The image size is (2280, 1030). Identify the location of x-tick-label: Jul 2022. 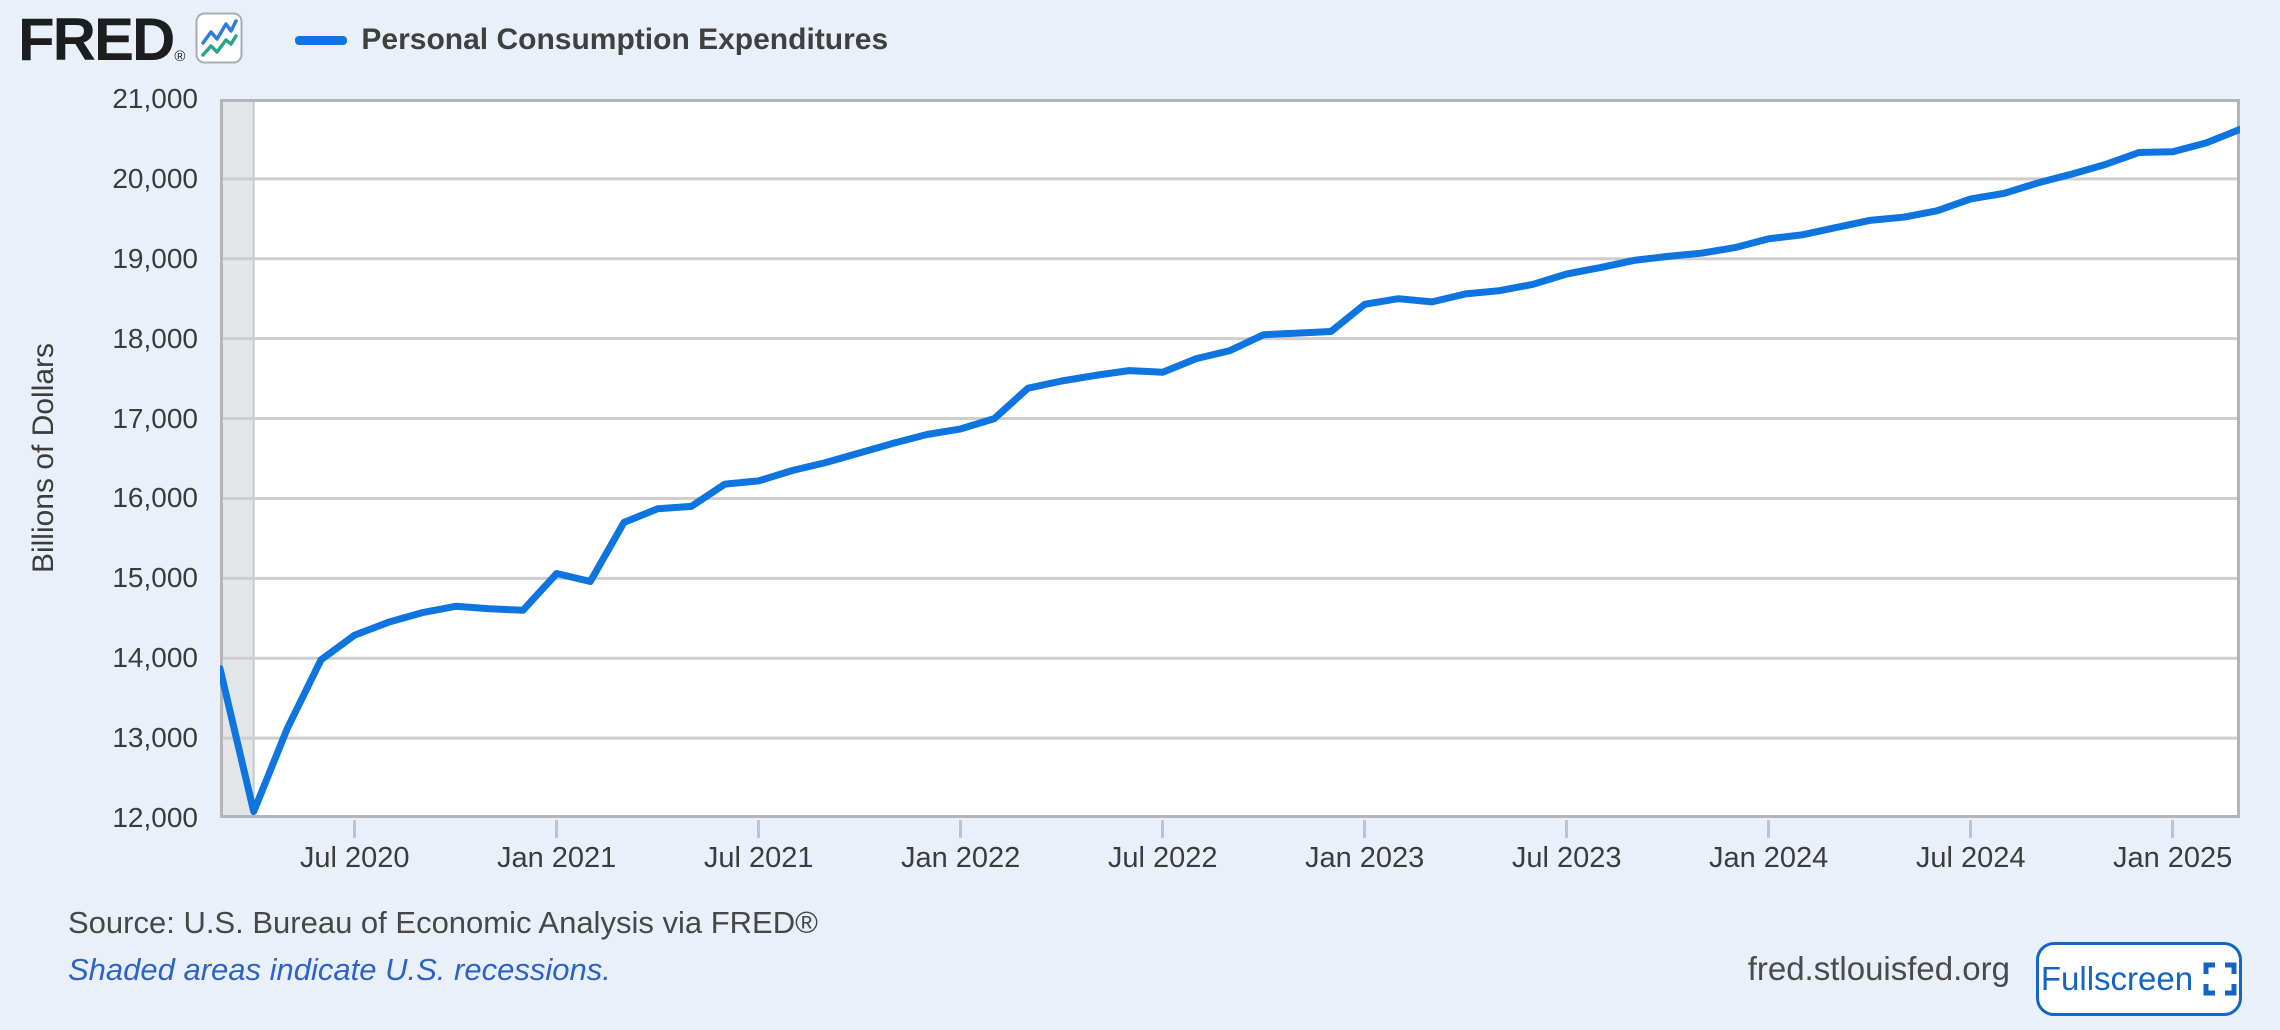
(1162, 858).